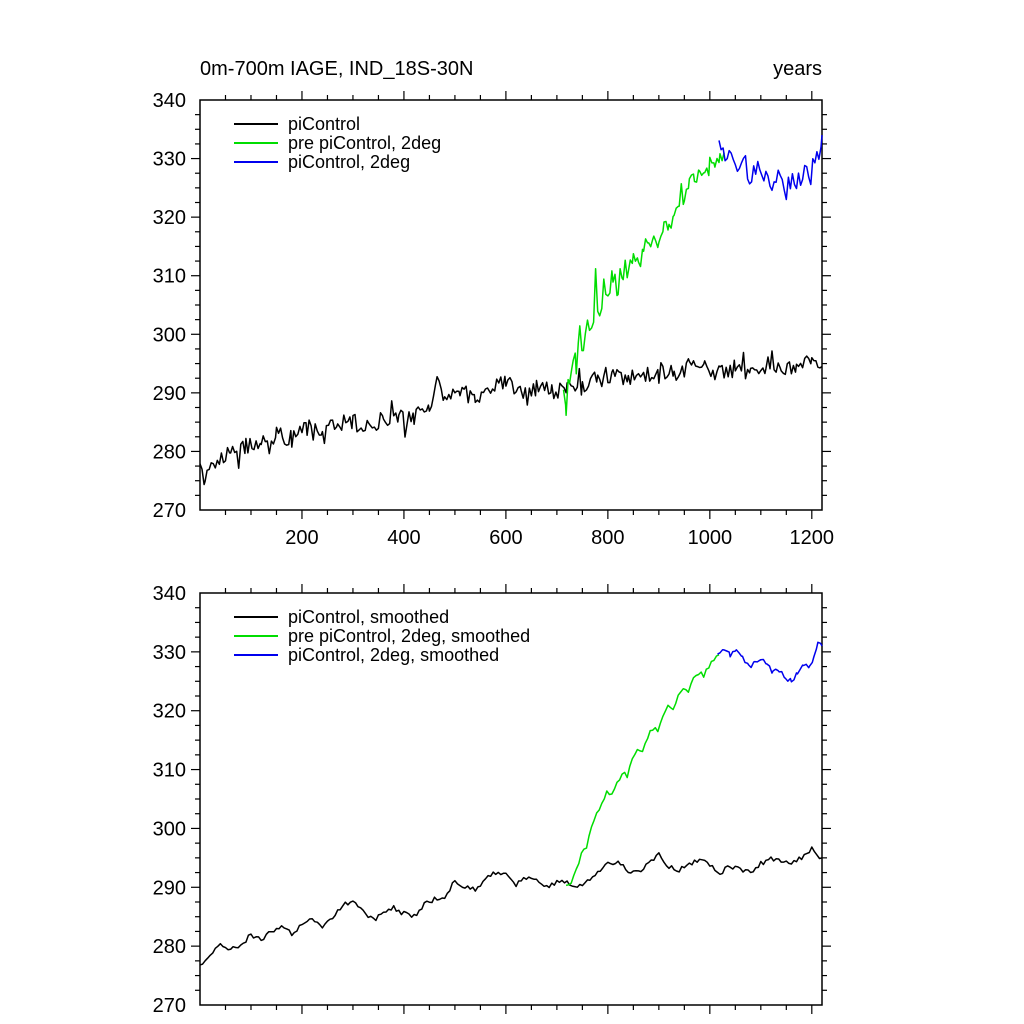 This screenshot has height=1024, width=1024. What do you see at coordinates (812, 538) in the screenshot?
I see `x-tick-label: 1200` at bounding box center [812, 538].